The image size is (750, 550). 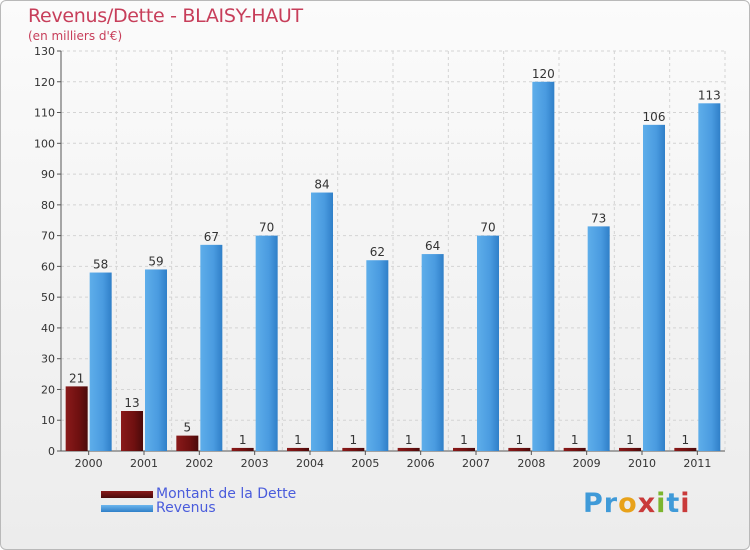 I want to click on x-tick-label: 2011, so click(x=697, y=463).